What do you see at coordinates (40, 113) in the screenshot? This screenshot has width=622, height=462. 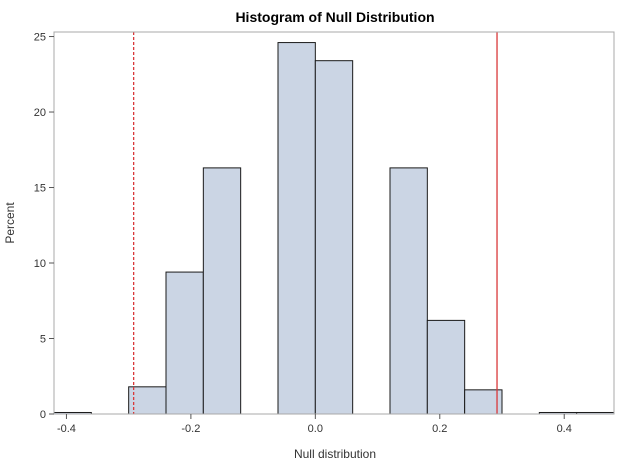 I see `y-tick-label: 20` at bounding box center [40, 113].